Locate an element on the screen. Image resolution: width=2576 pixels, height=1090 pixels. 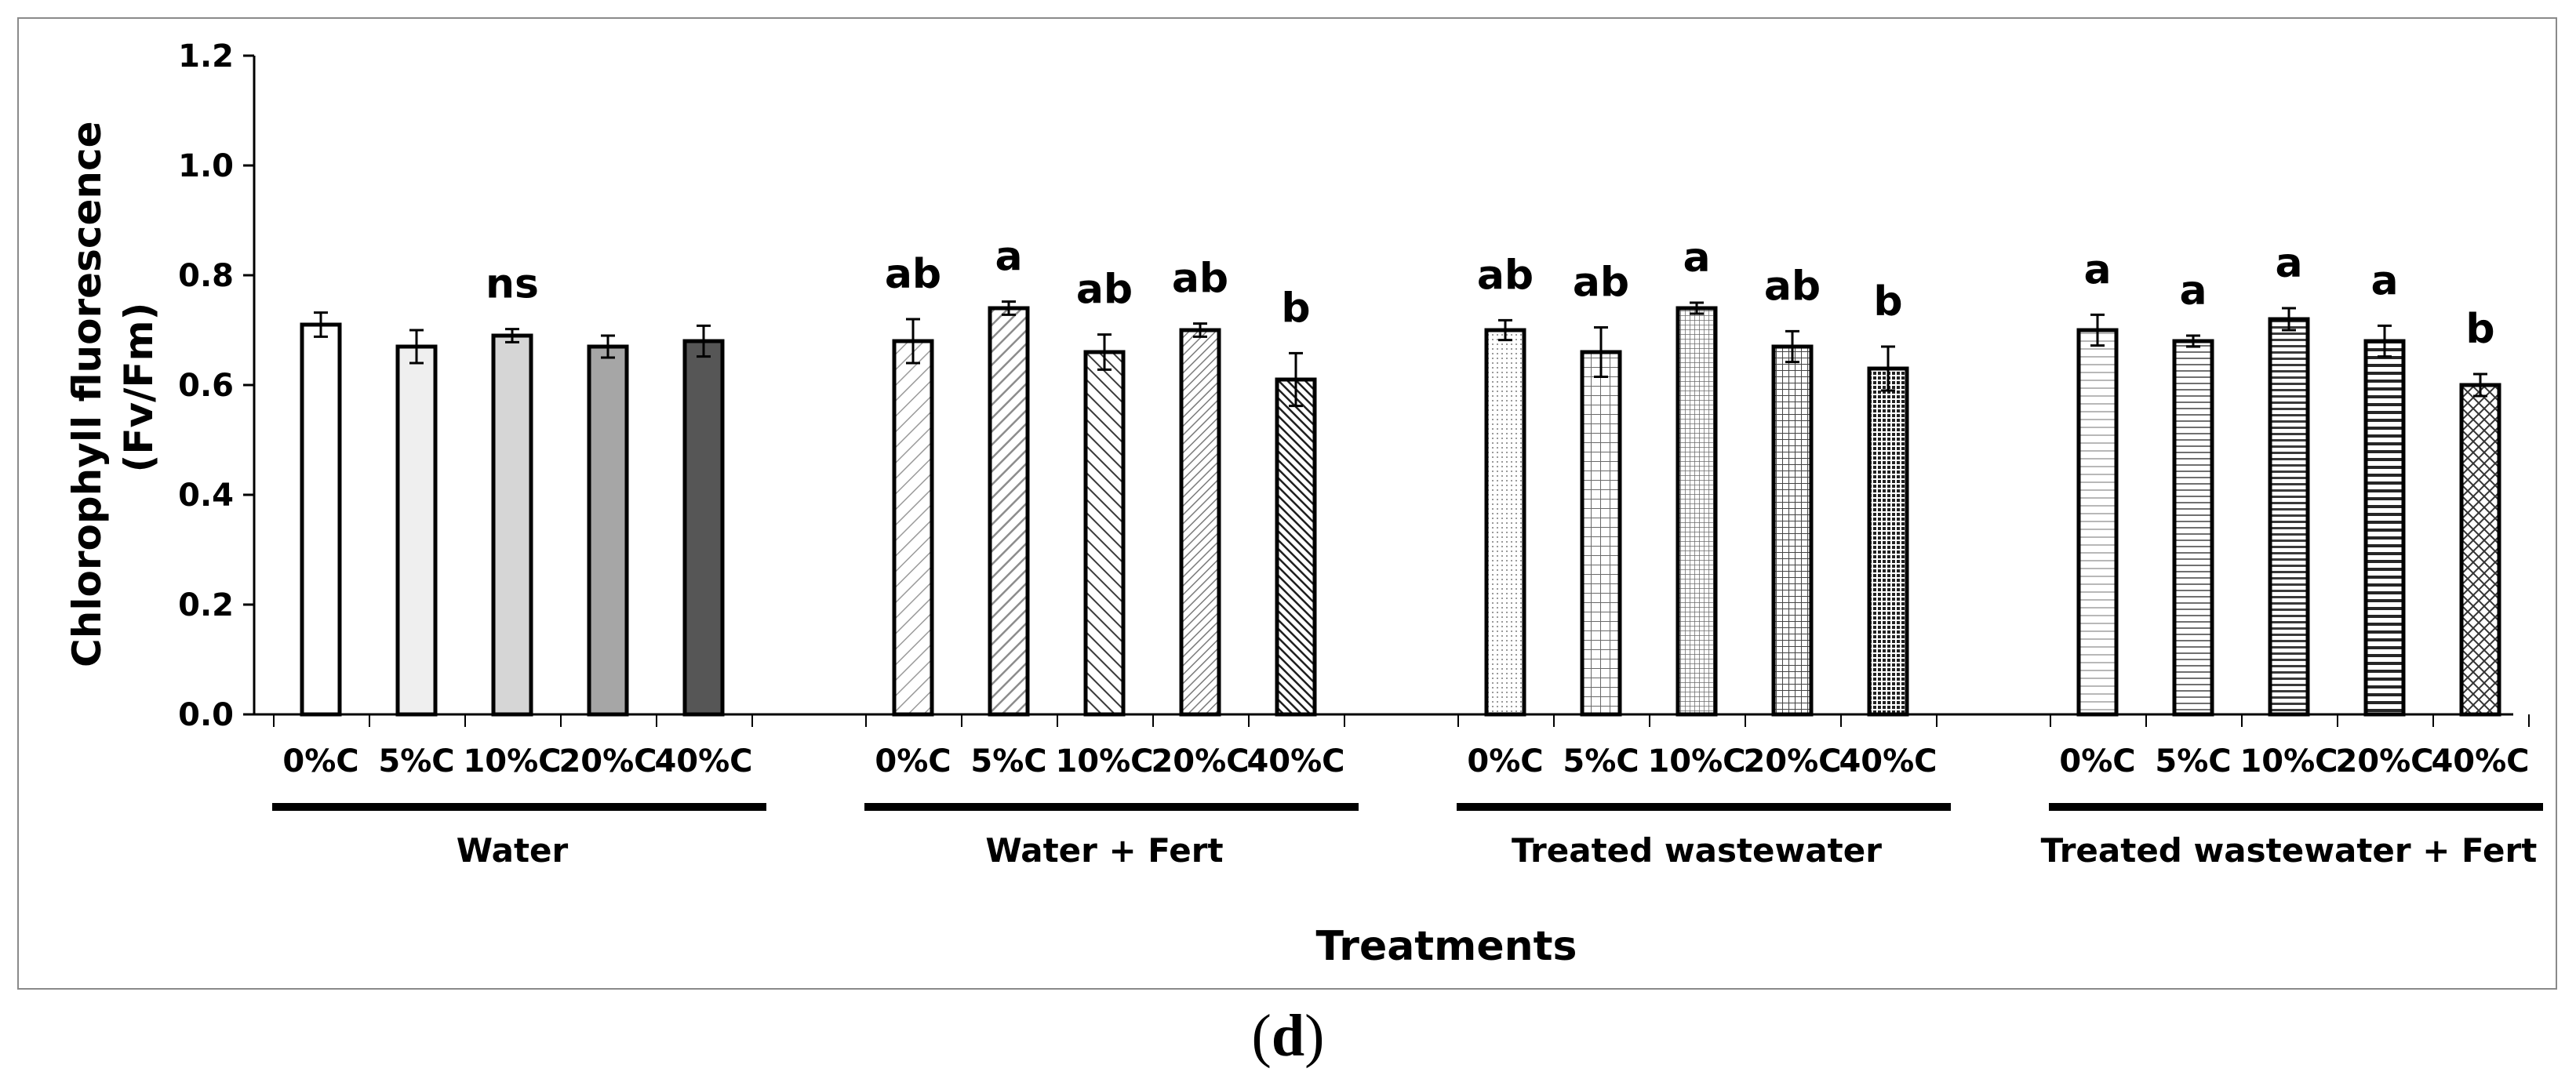
group-label: Water is located at coordinates (513, 850).